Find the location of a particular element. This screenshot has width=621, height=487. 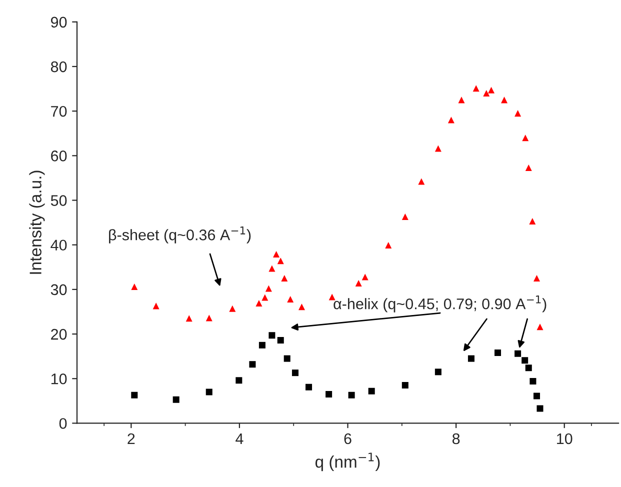

x-tick-label: 4 is located at coordinates (240, 438).